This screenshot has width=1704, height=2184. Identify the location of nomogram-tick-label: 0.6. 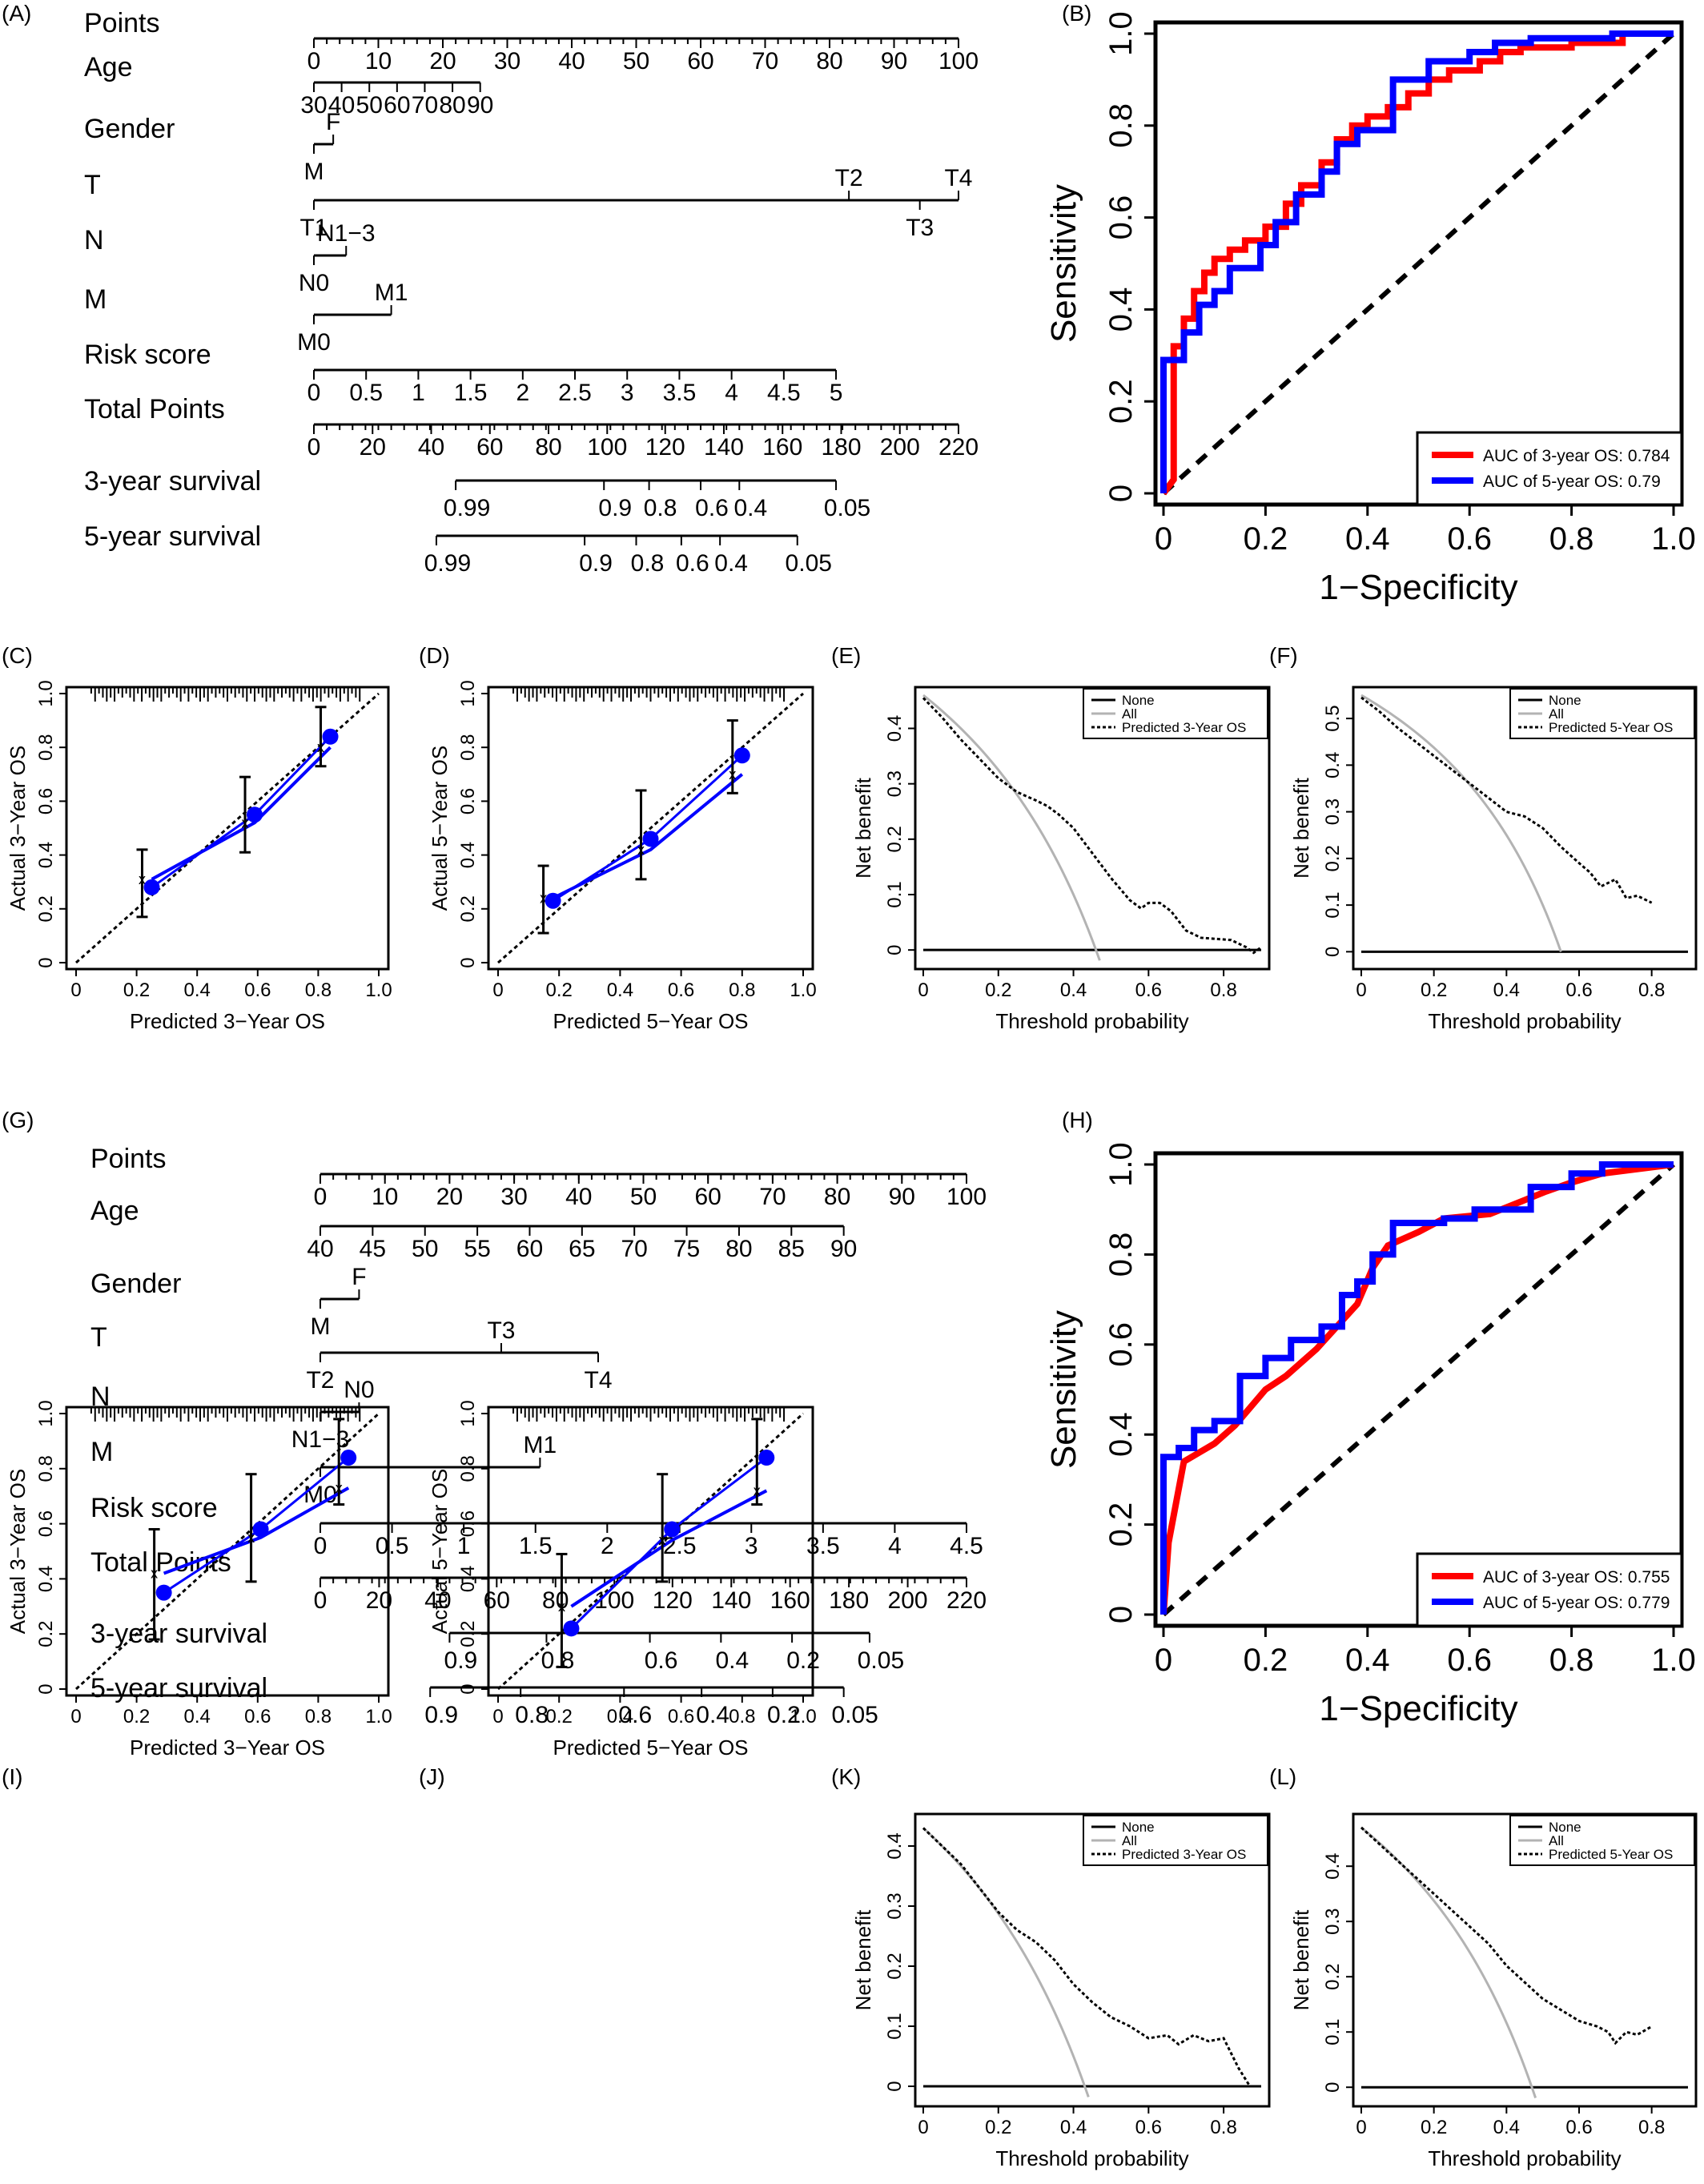
(692, 563).